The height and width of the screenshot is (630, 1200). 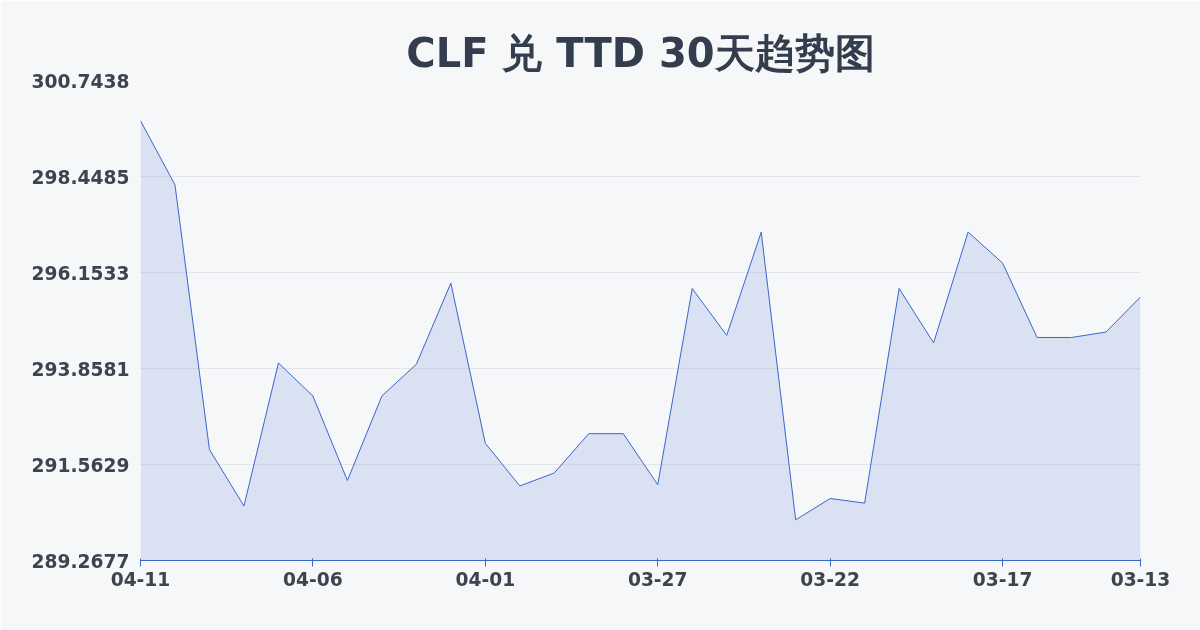 What do you see at coordinates (80, 369) in the screenshot?
I see `y-tick-label: 293.8581` at bounding box center [80, 369].